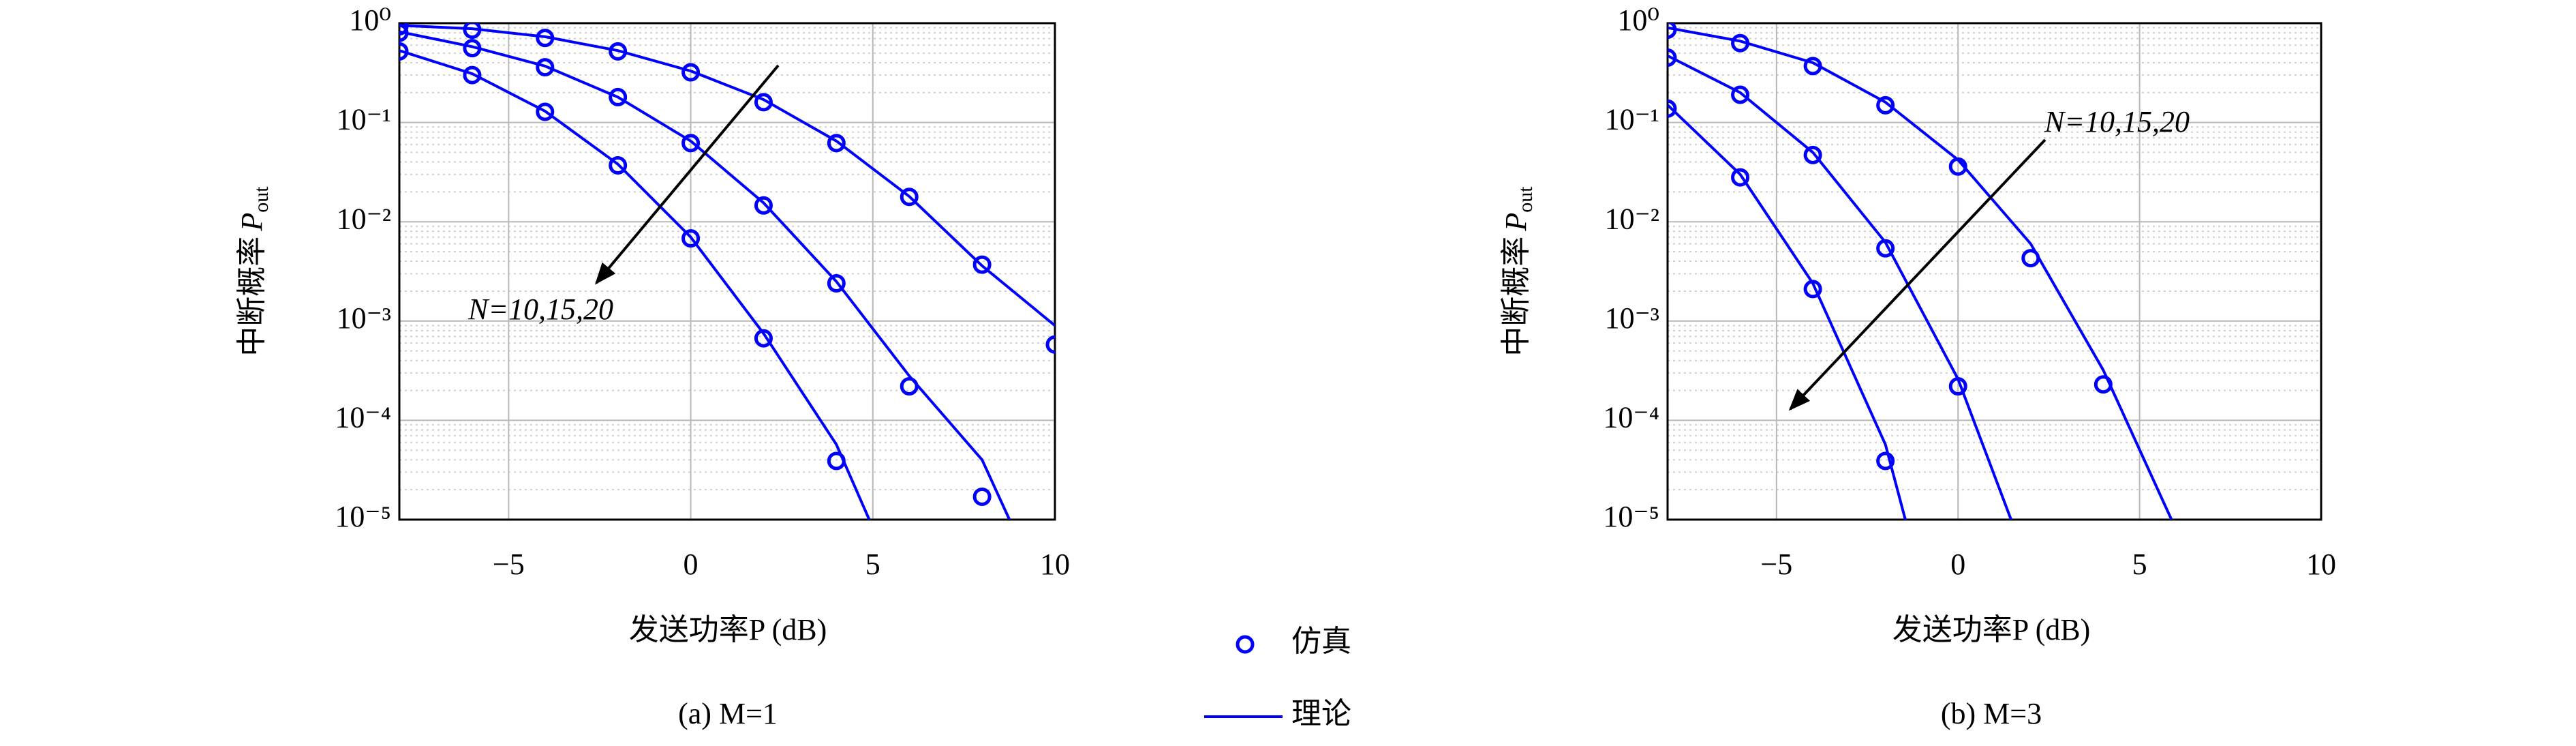 This screenshot has width=2576, height=746. What do you see at coordinates (1245, 645) in the screenshot?
I see `legend-marker` at bounding box center [1245, 645].